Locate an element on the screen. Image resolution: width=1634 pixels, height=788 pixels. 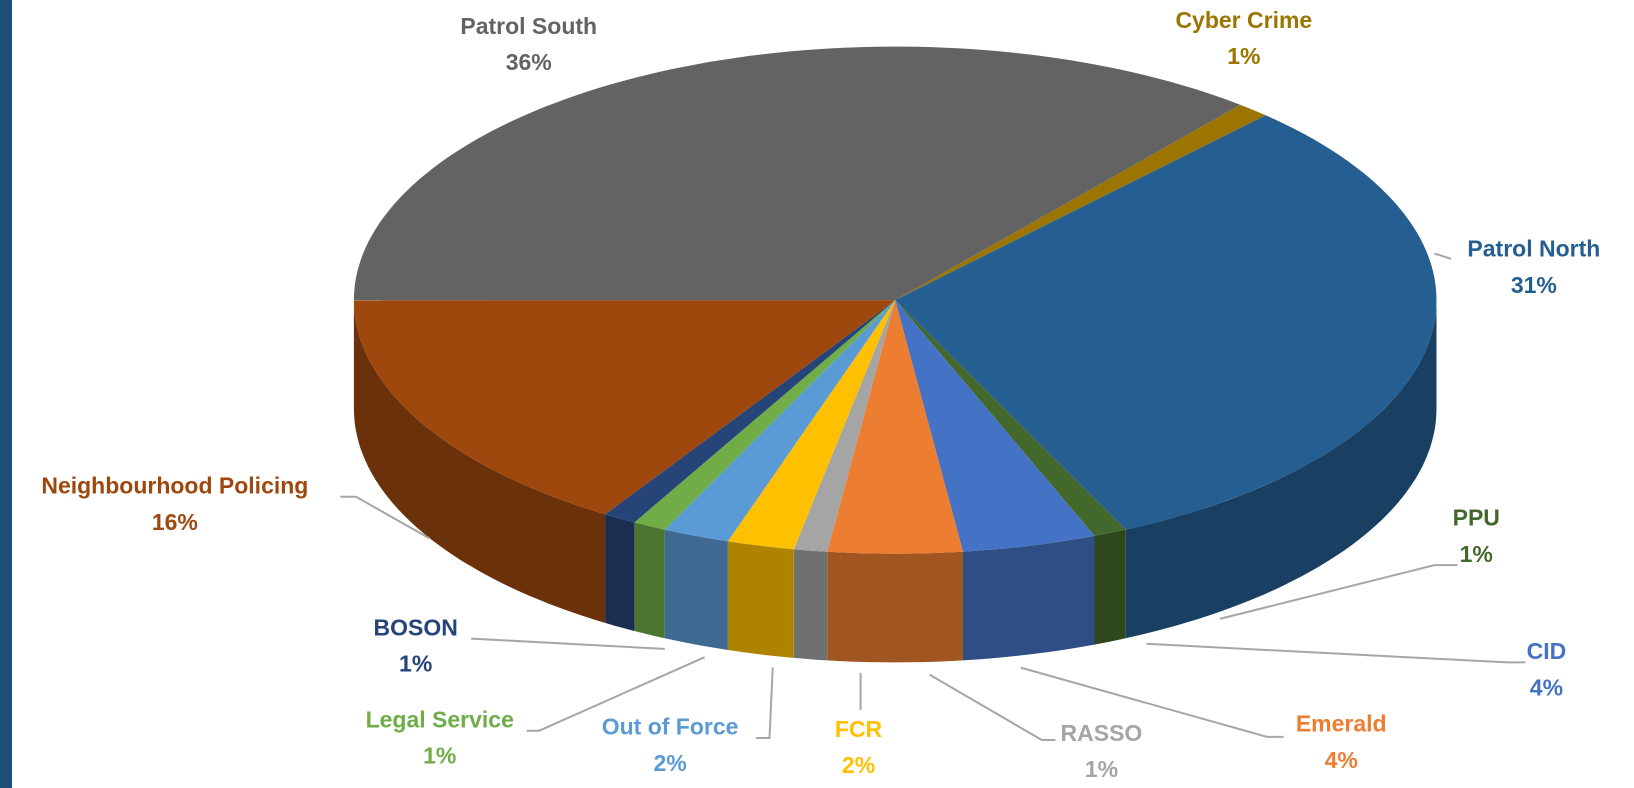
category-label: Patrol South is located at coordinates (528, 26).